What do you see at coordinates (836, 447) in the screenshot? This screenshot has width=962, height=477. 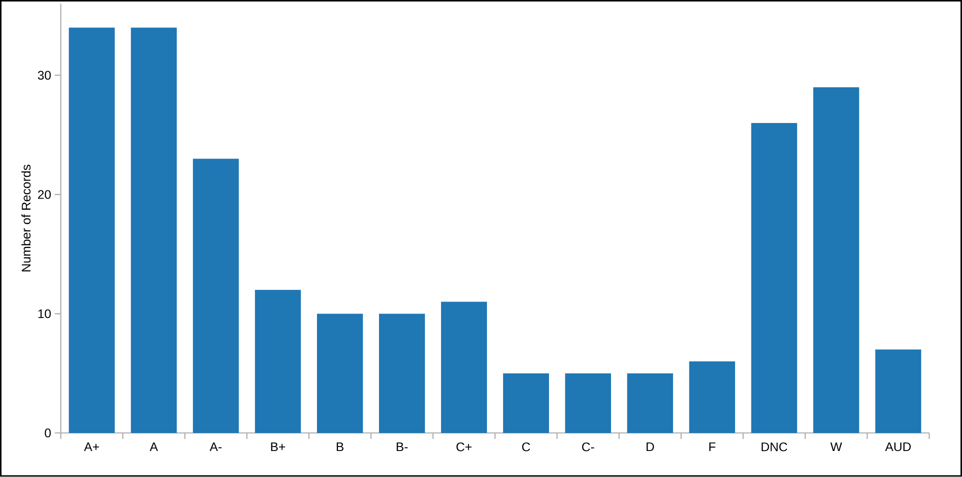 I see `x-tick-label: W` at bounding box center [836, 447].